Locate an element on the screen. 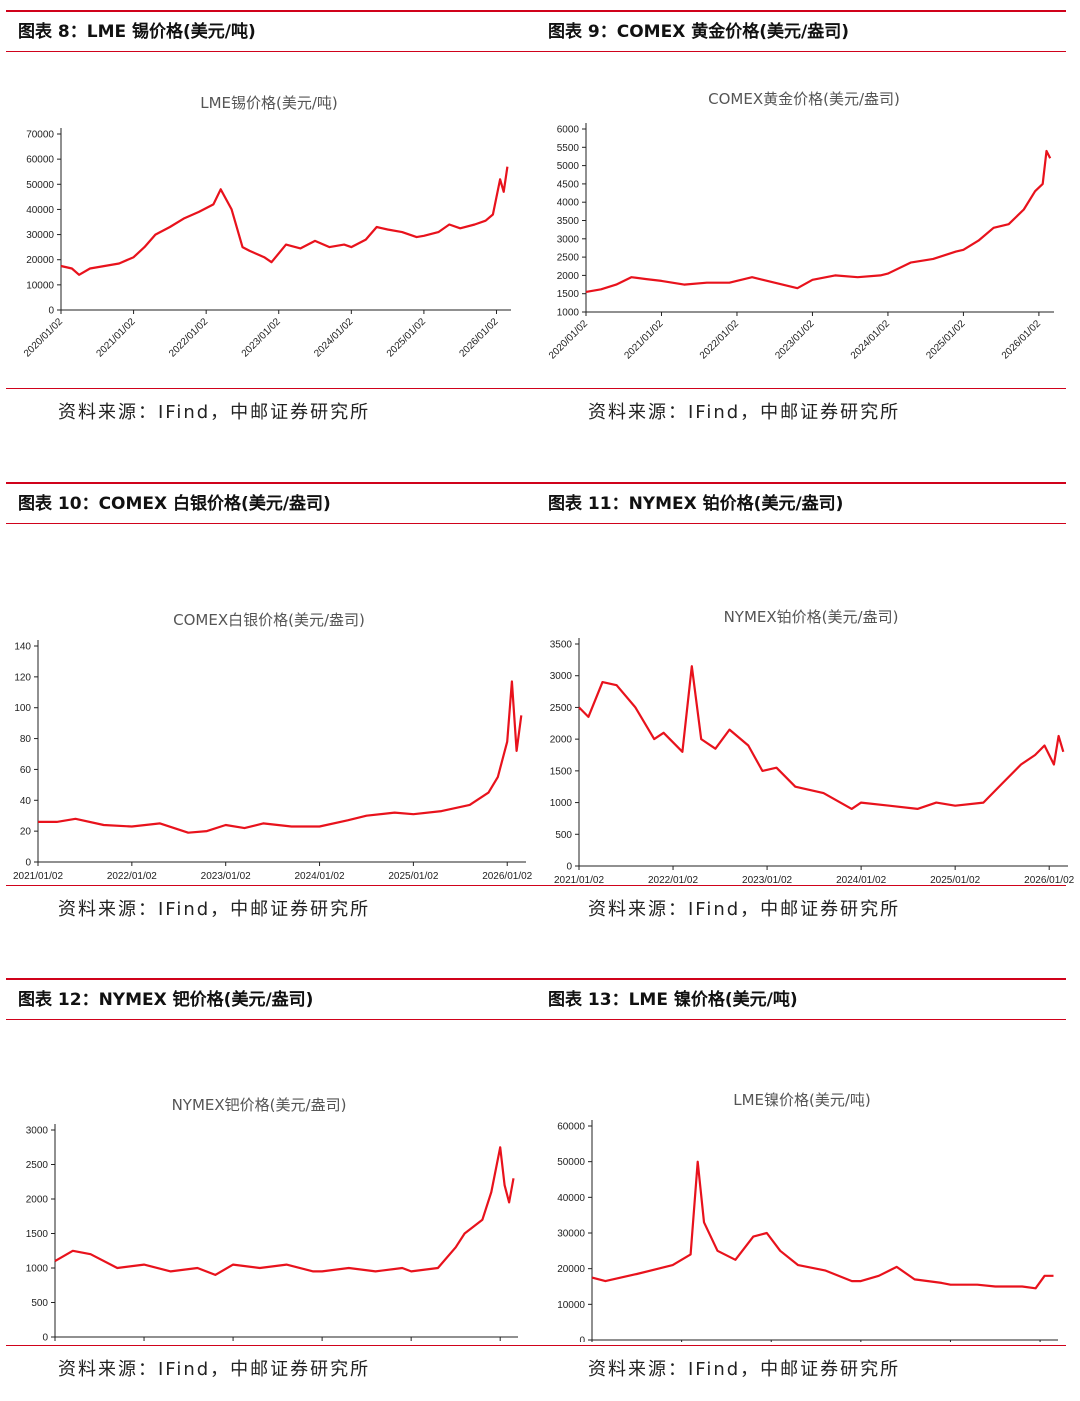 The height and width of the screenshot is (1401, 1080). y-tick-label: 60000 is located at coordinates (571, 1127).